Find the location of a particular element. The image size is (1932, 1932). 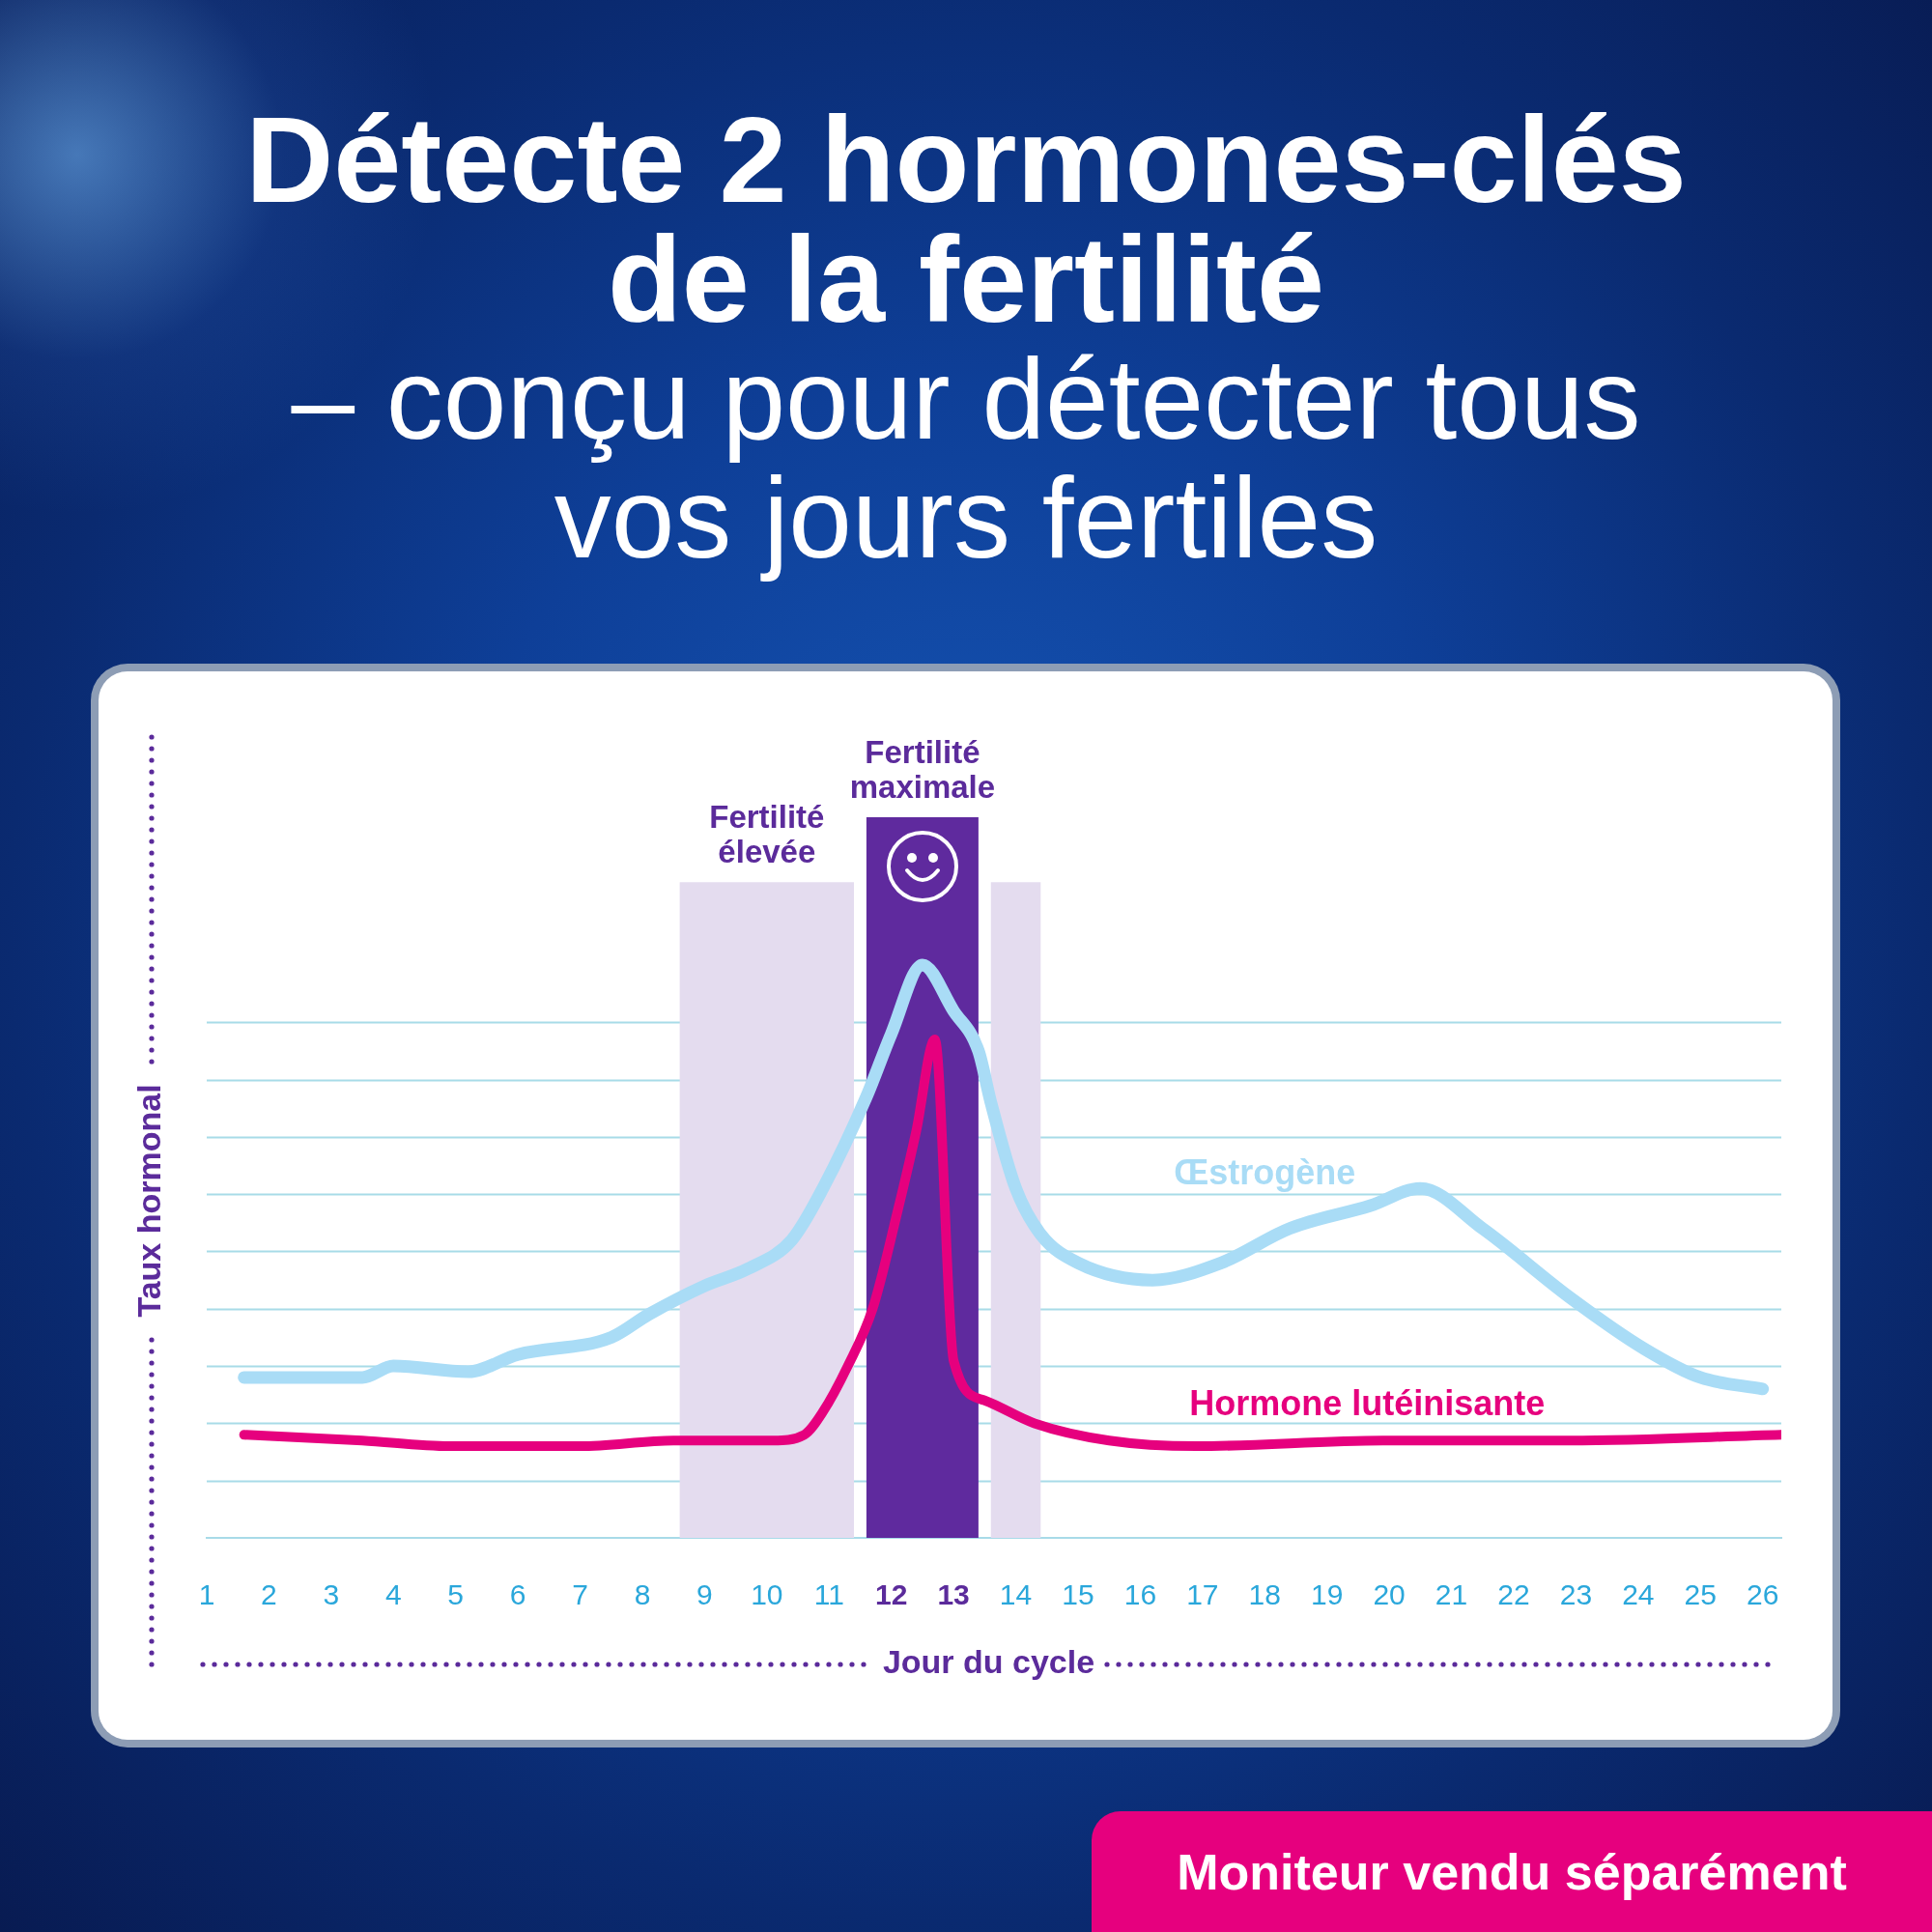

x-tick-label: 10 is located at coordinates (767, 1594).